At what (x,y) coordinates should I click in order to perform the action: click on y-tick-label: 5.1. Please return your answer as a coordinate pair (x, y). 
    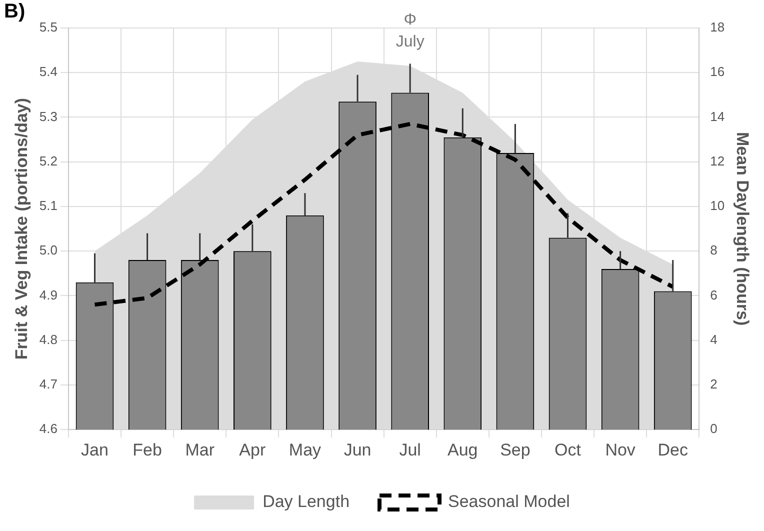
    Looking at the image, I should click on (48, 206).